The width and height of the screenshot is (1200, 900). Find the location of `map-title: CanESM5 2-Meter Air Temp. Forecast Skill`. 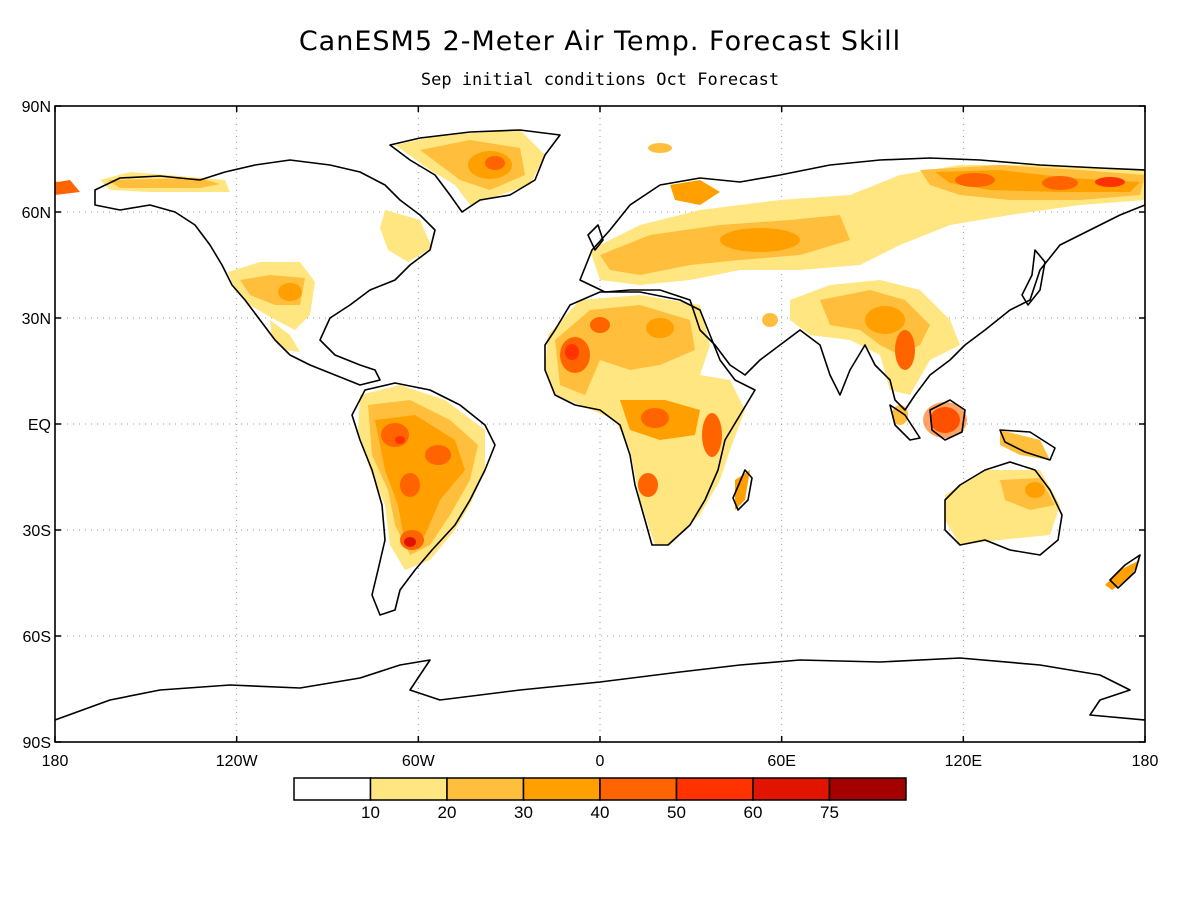

map-title: CanESM5 2-Meter Air Temp. Forecast Skill is located at coordinates (600, 41).